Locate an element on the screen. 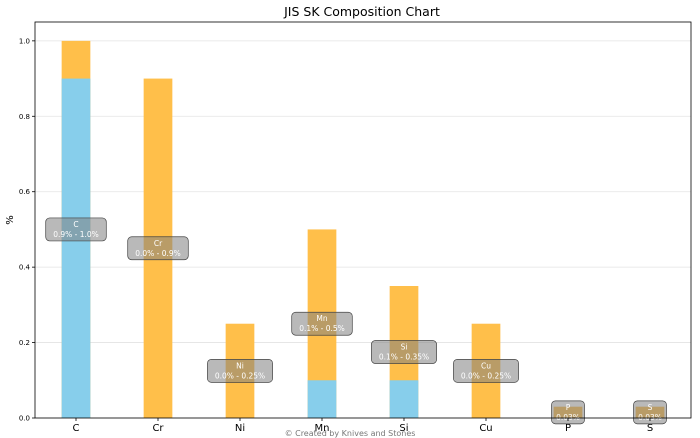 This screenshot has height=438, width=700. annotation-element-ni: Ni is located at coordinates (240, 365).